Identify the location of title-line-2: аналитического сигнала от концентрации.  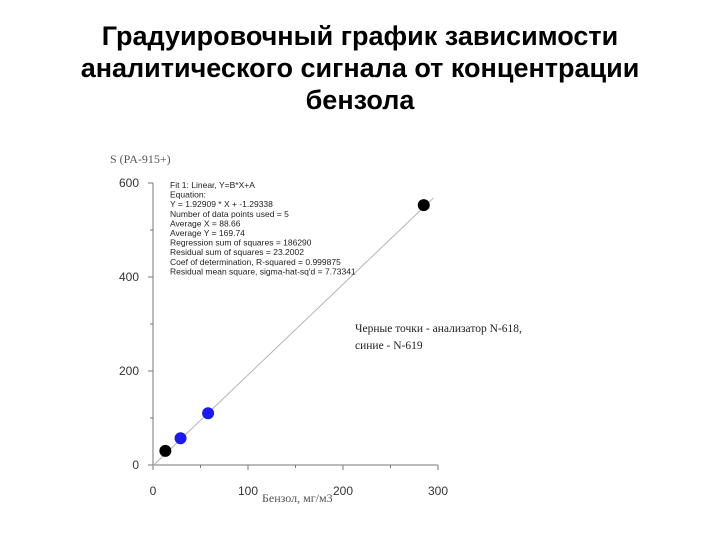
(360, 68).